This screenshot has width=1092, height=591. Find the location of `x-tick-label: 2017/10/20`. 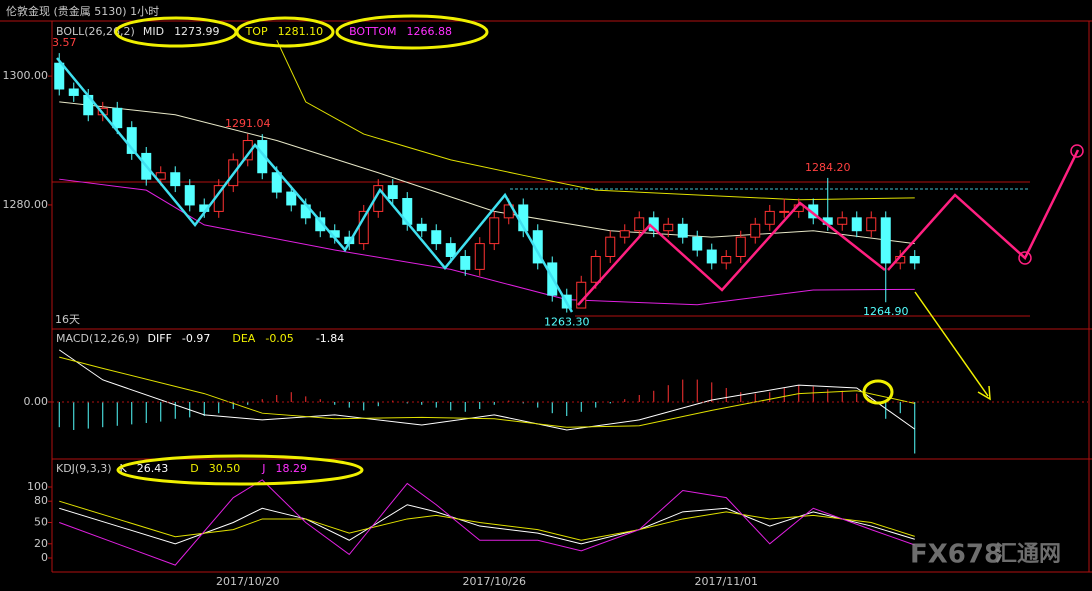

x-tick-label: 2017/10/20 is located at coordinates (247, 581).